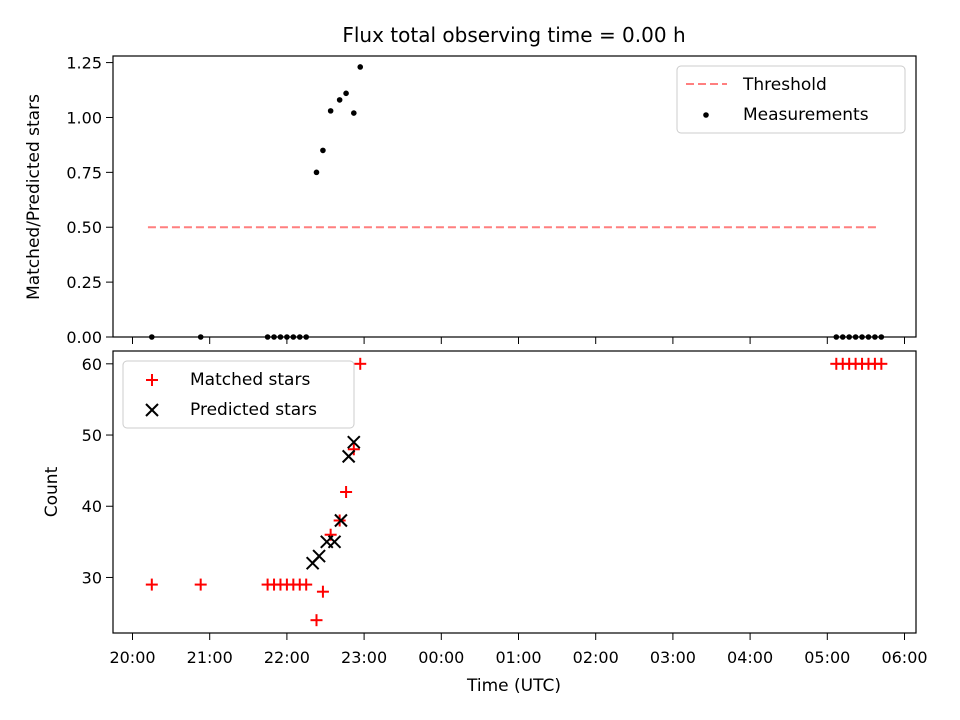 This screenshot has width=960, height=720. I want to click on x-tick-label: 03:00, so click(673, 657).